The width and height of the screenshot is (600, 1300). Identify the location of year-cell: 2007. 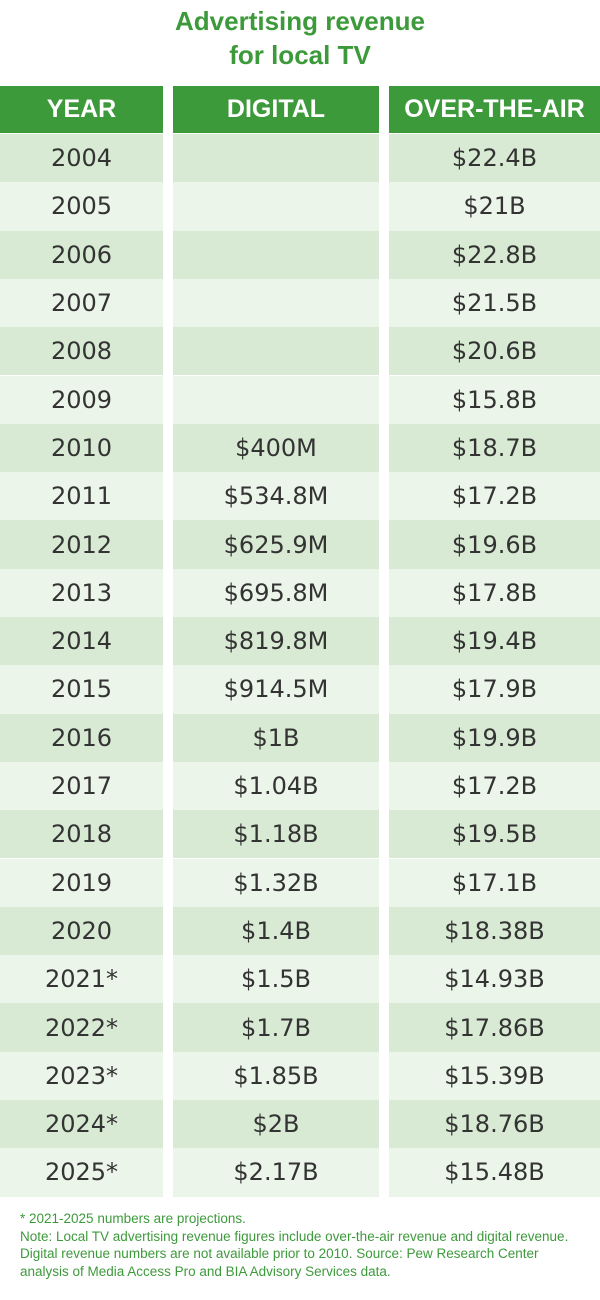
(81, 303).